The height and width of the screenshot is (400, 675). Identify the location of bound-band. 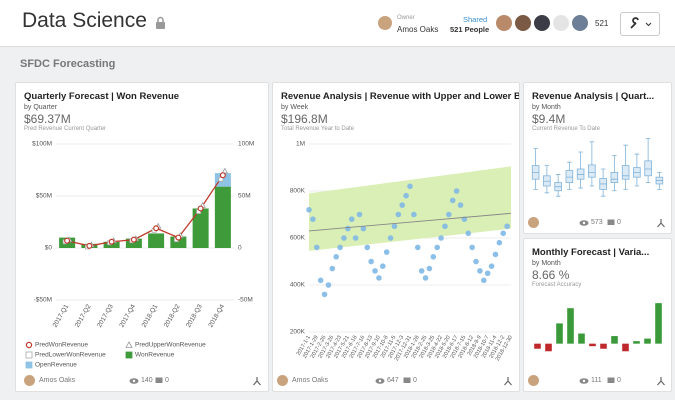
(410, 208).